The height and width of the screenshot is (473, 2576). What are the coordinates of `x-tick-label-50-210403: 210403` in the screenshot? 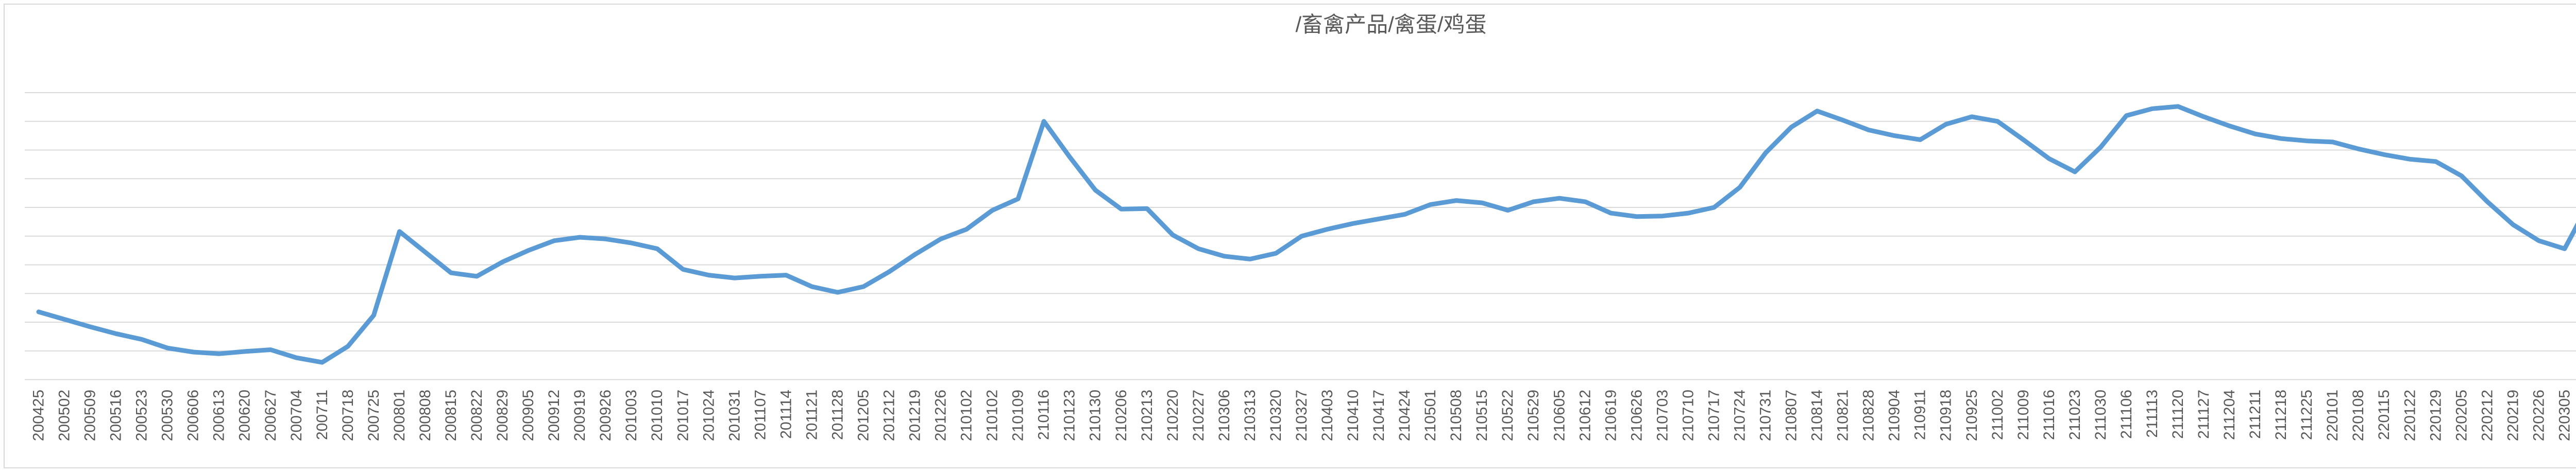 It's located at (1327, 415).